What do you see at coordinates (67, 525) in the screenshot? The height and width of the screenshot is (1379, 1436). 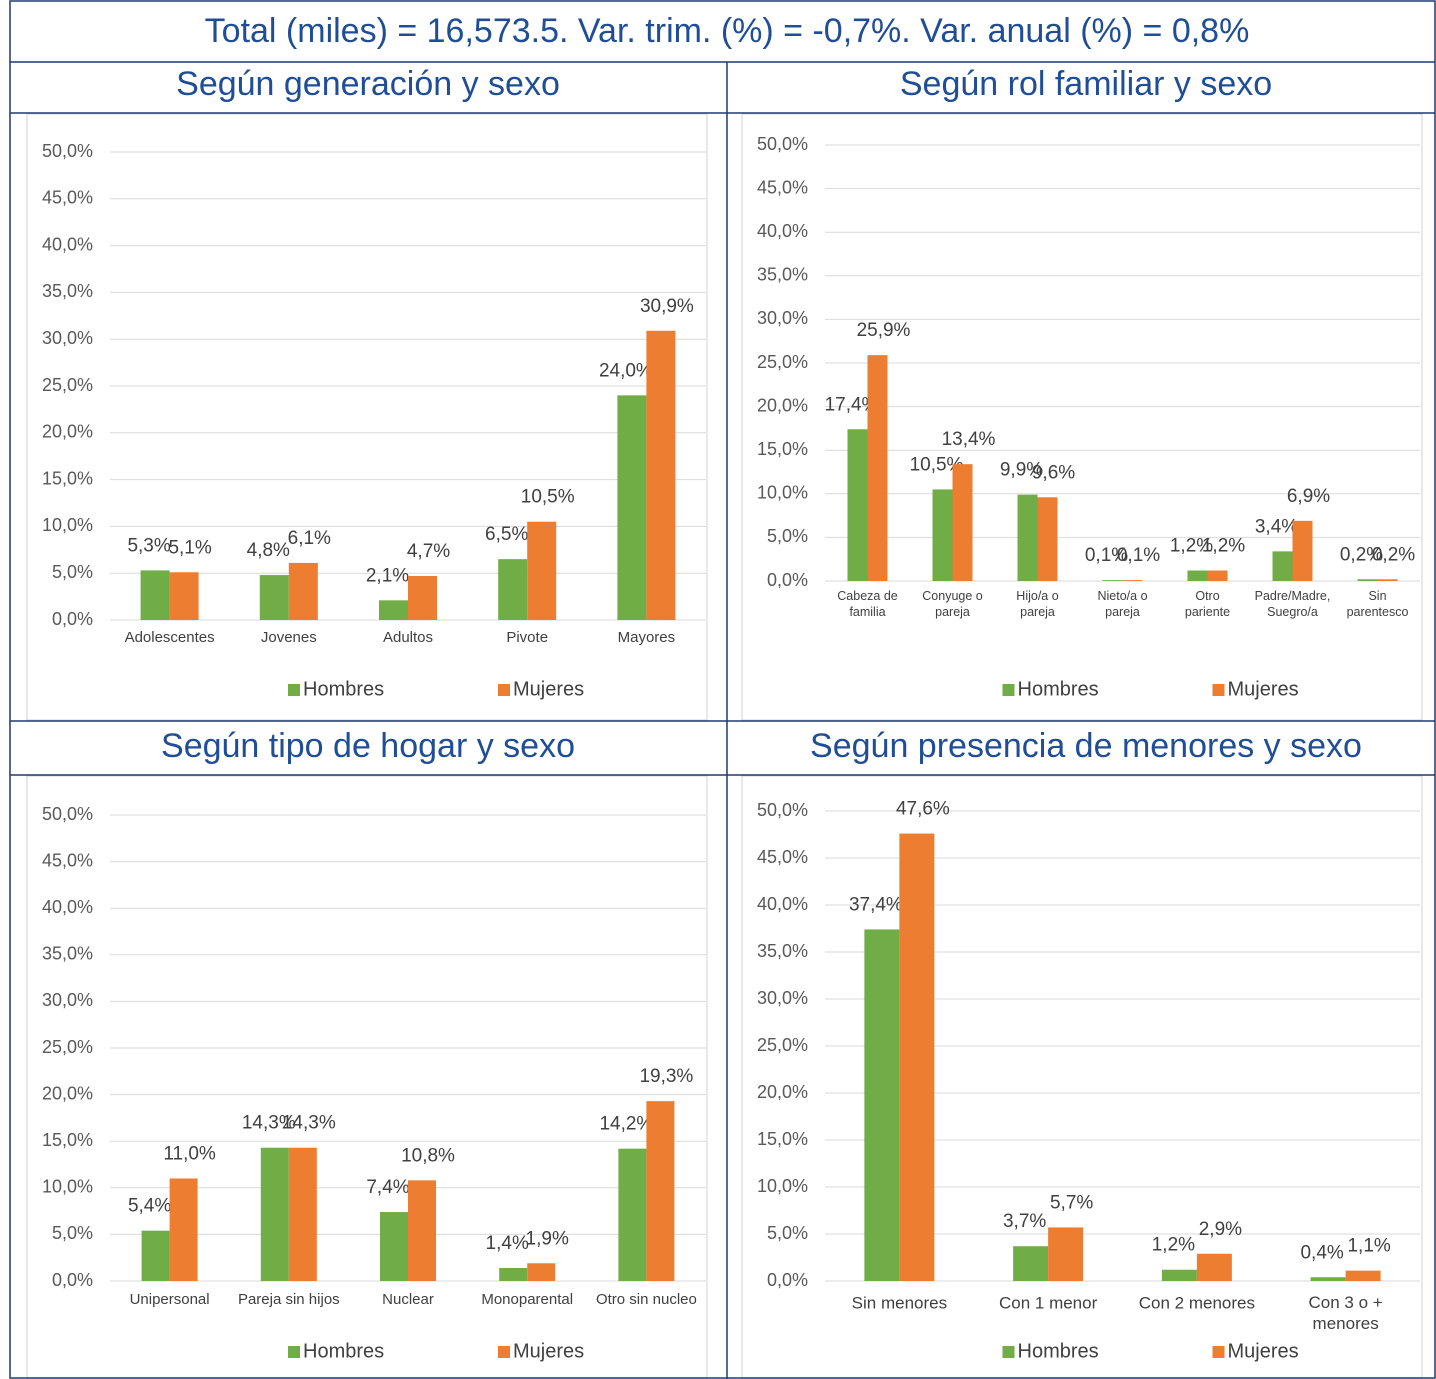 I see `y-tick-label: 10,0%` at bounding box center [67, 525].